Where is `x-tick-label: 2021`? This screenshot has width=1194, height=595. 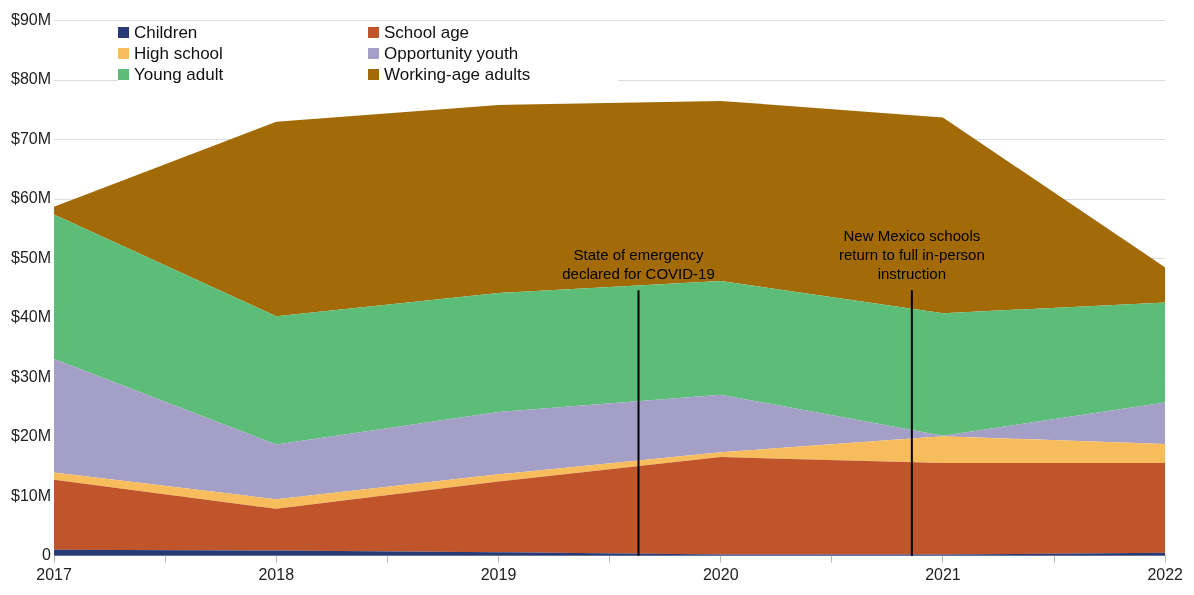
x-tick-label: 2021 is located at coordinates (943, 574).